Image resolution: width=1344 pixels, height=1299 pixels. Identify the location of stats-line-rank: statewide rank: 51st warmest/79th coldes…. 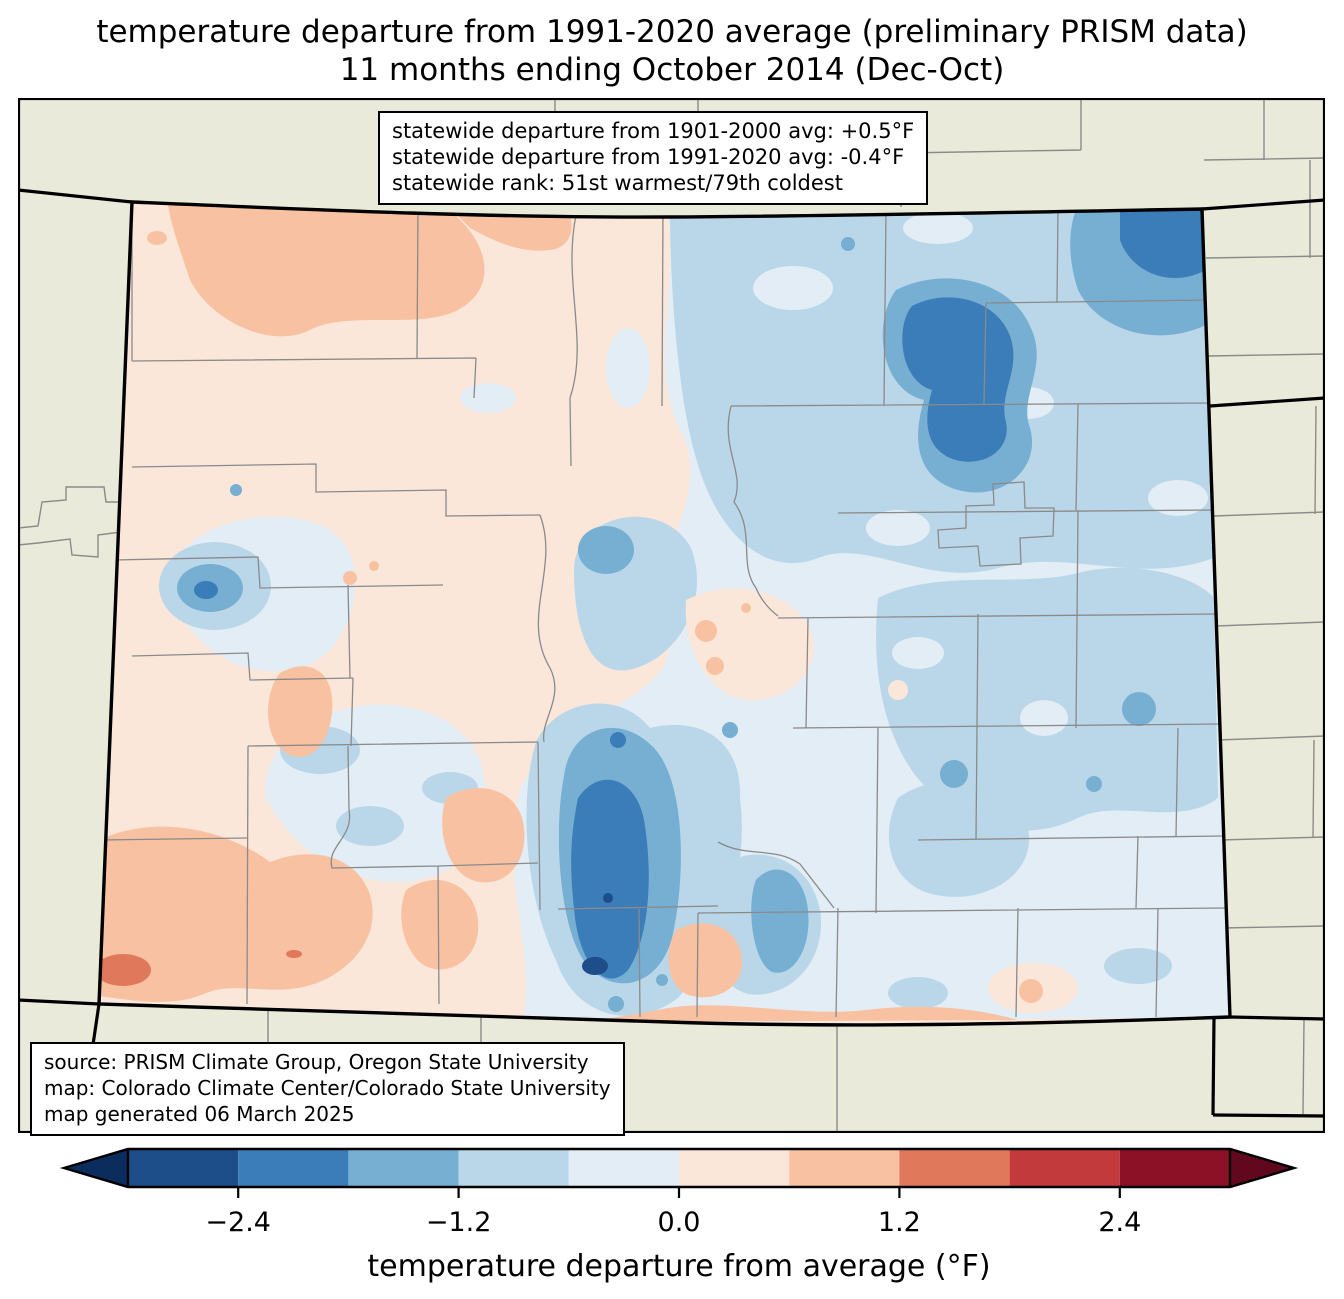
(617, 183).